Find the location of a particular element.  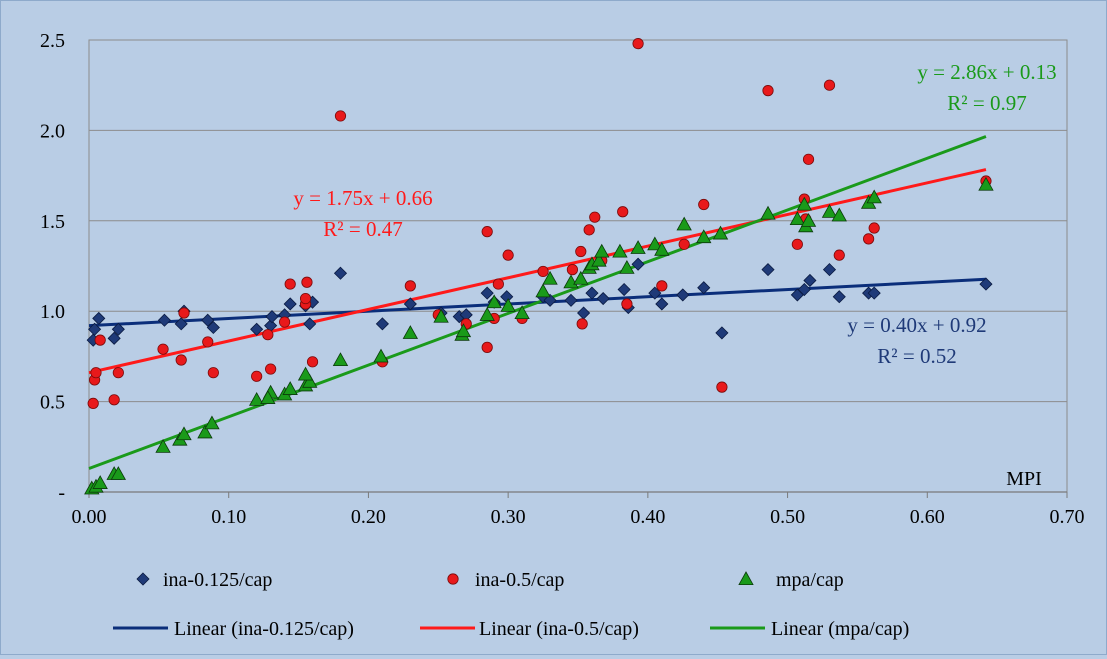

x-tick-label: 0.50 is located at coordinates (787, 517).